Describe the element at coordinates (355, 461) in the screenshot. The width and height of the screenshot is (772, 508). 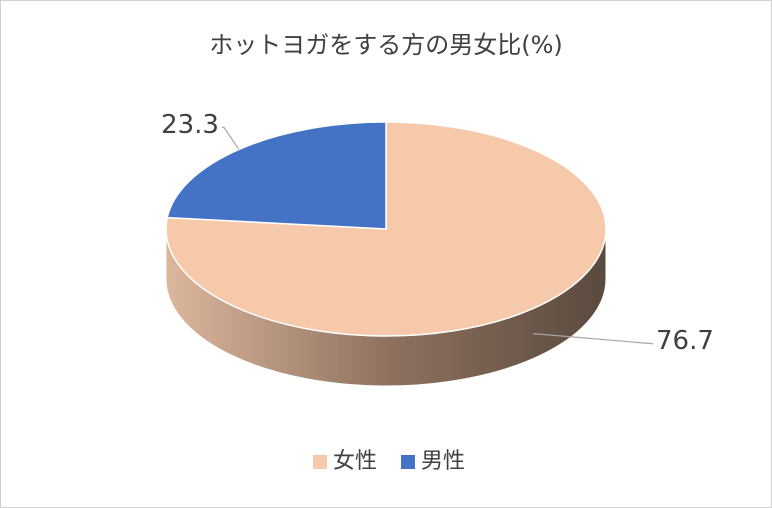
I see `legend-label: 女性` at that location.